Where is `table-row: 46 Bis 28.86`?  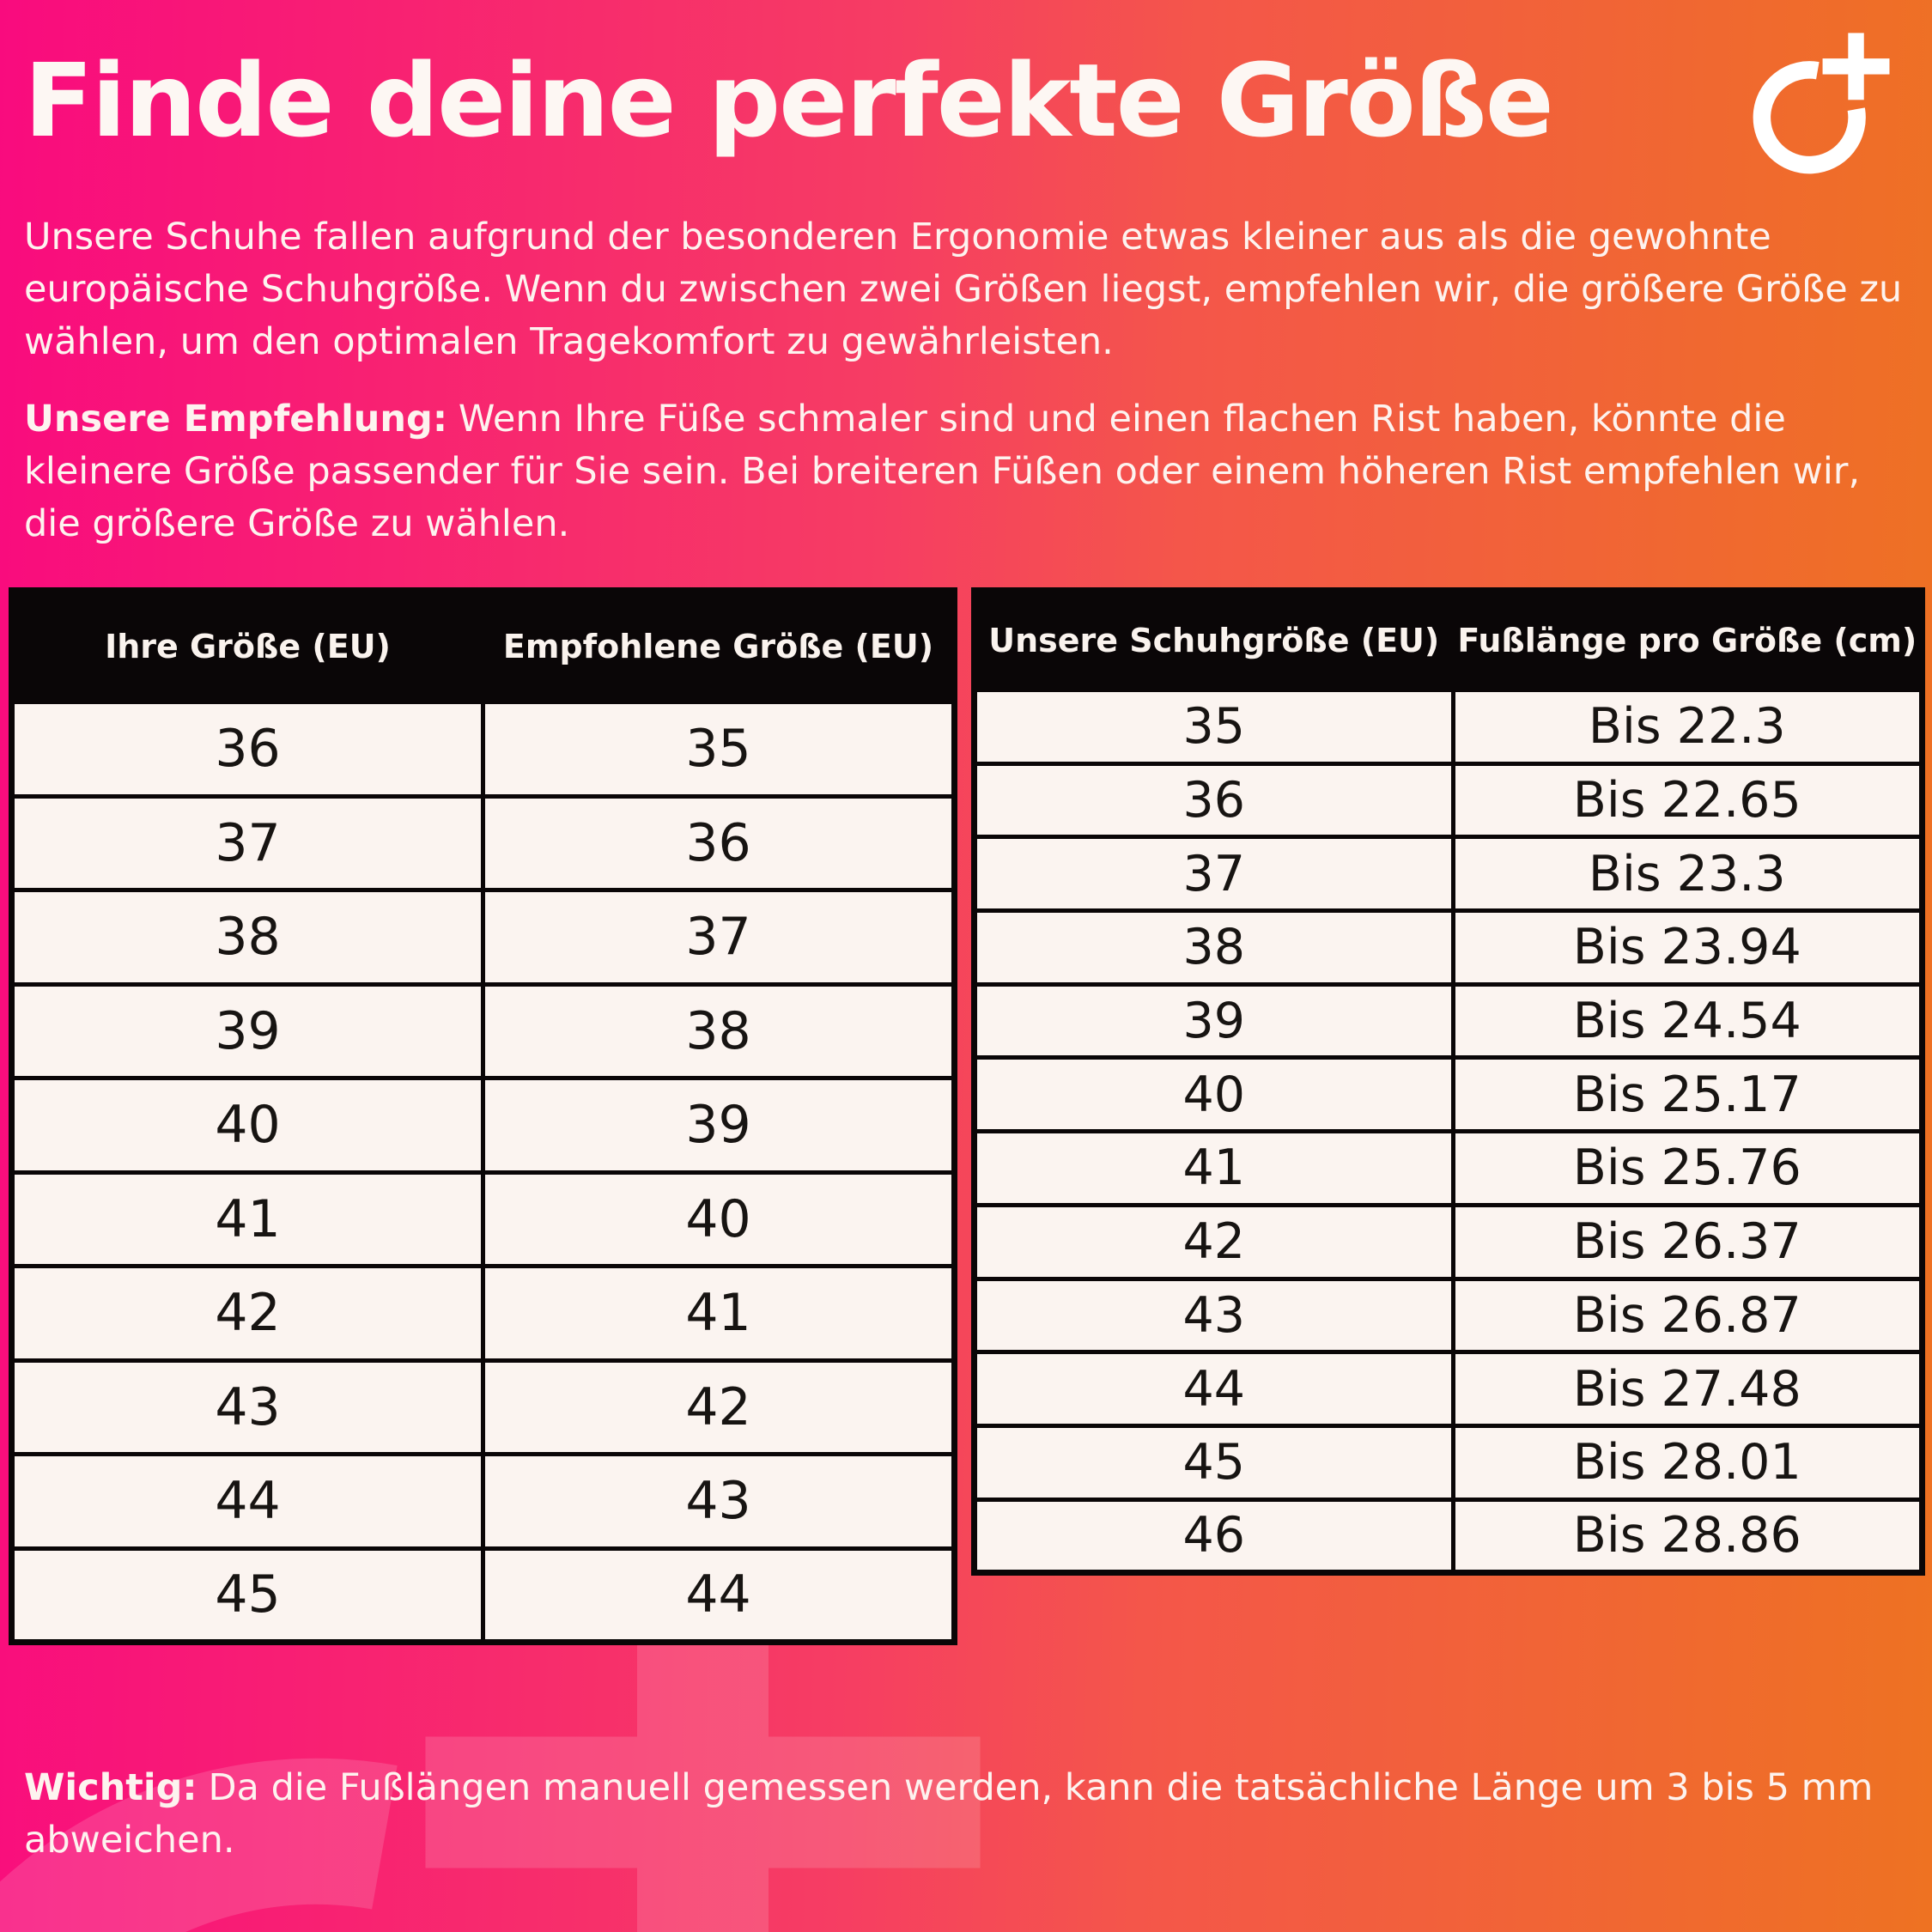 table-row: 46 Bis 28.86 is located at coordinates (1448, 1536).